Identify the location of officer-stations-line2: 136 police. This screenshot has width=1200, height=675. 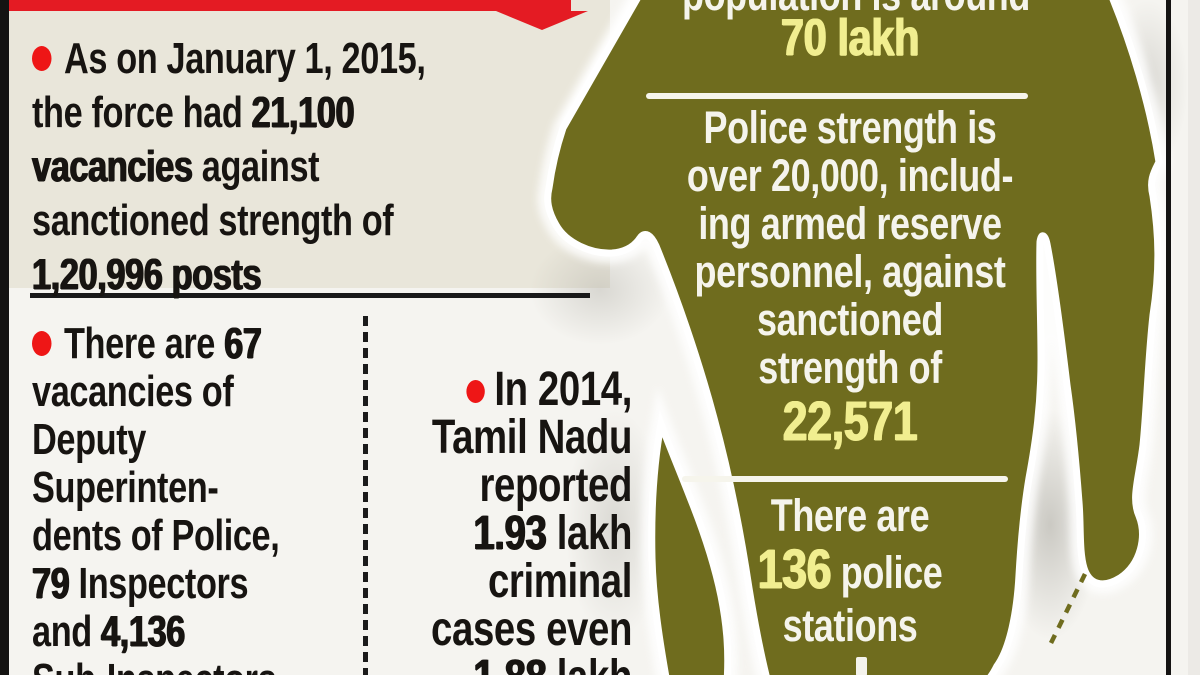
(850, 571).